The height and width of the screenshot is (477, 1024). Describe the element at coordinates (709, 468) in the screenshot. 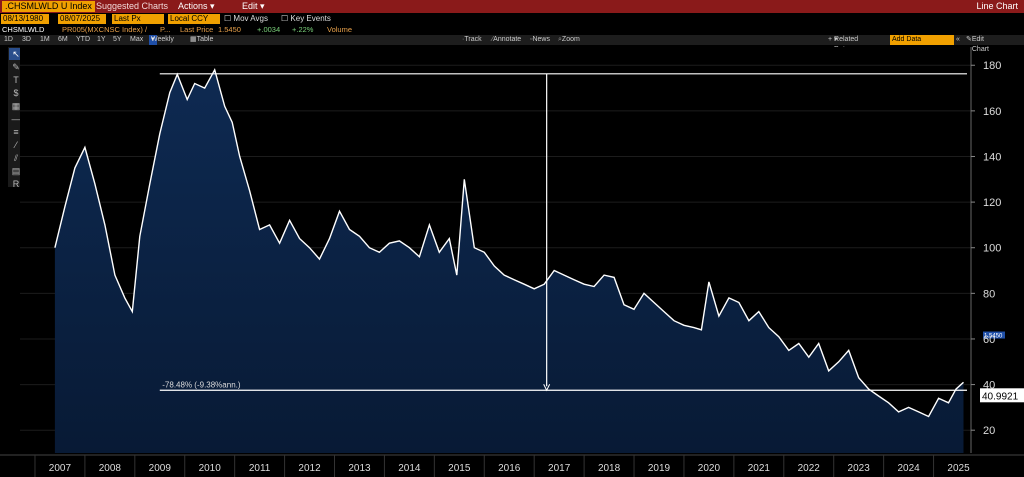

I see `x-tick-label: 2020` at that location.